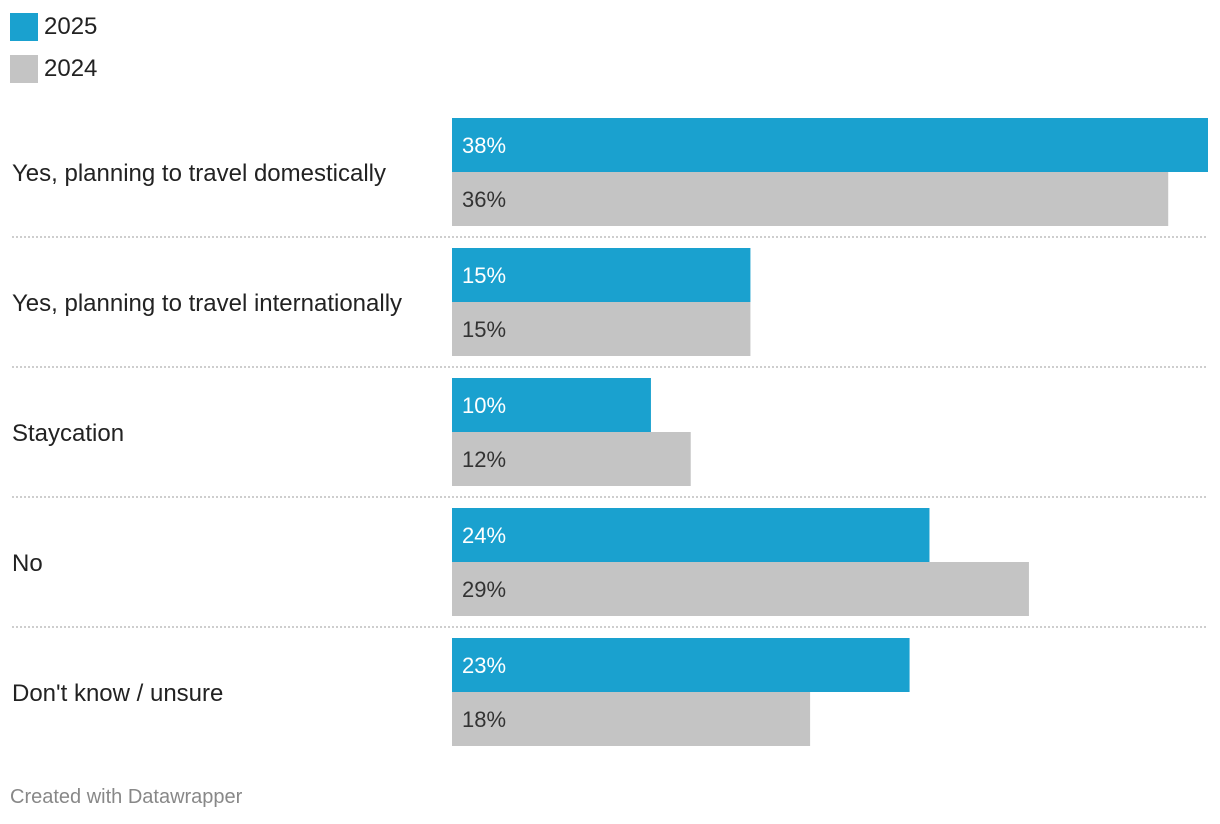 This screenshot has width=1220, height=824. I want to click on legend-label-2024: 2024, so click(71, 68).